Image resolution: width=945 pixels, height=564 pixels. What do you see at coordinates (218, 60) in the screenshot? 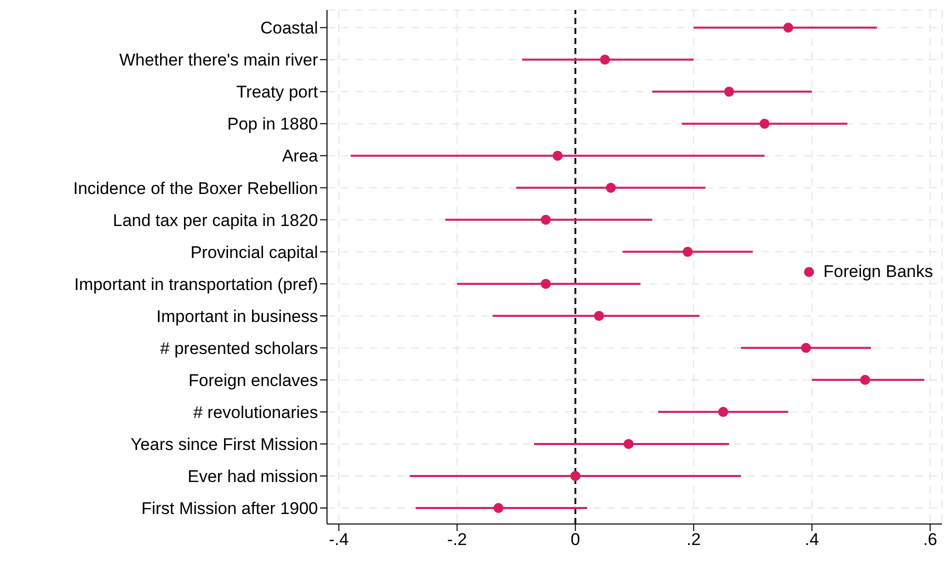
I see `y-tick-label: Whether there's main river` at bounding box center [218, 60].